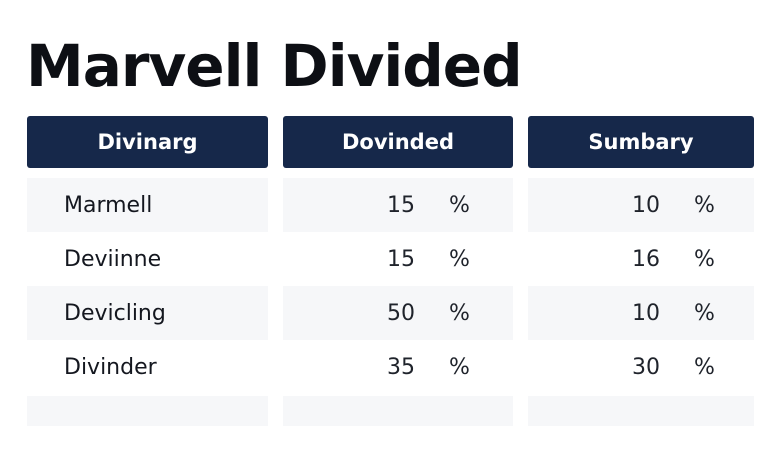 This screenshot has height=470, width=780. Describe the element at coordinates (646, 367) in the screenshot. I see `cell-value: 30` at that location.